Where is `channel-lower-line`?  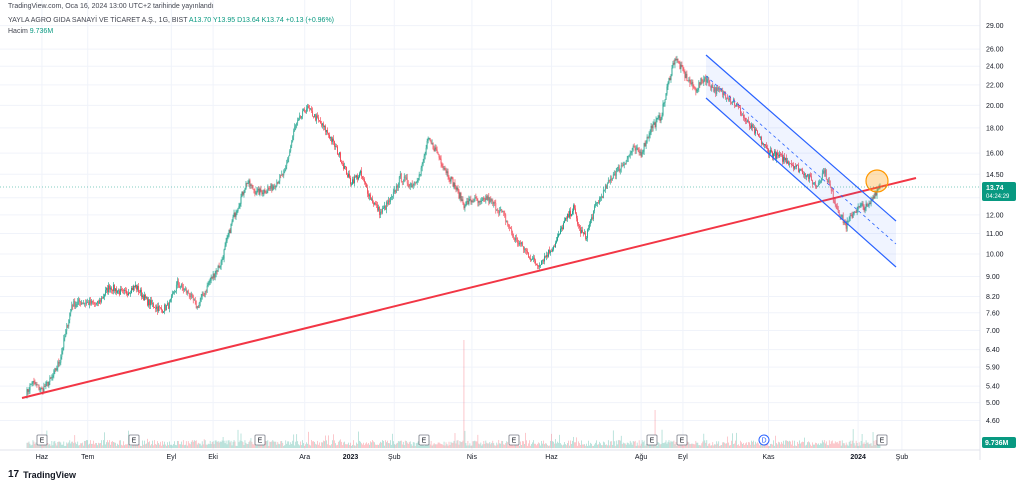 channel-lower-line is located at coordinates (801, 182).